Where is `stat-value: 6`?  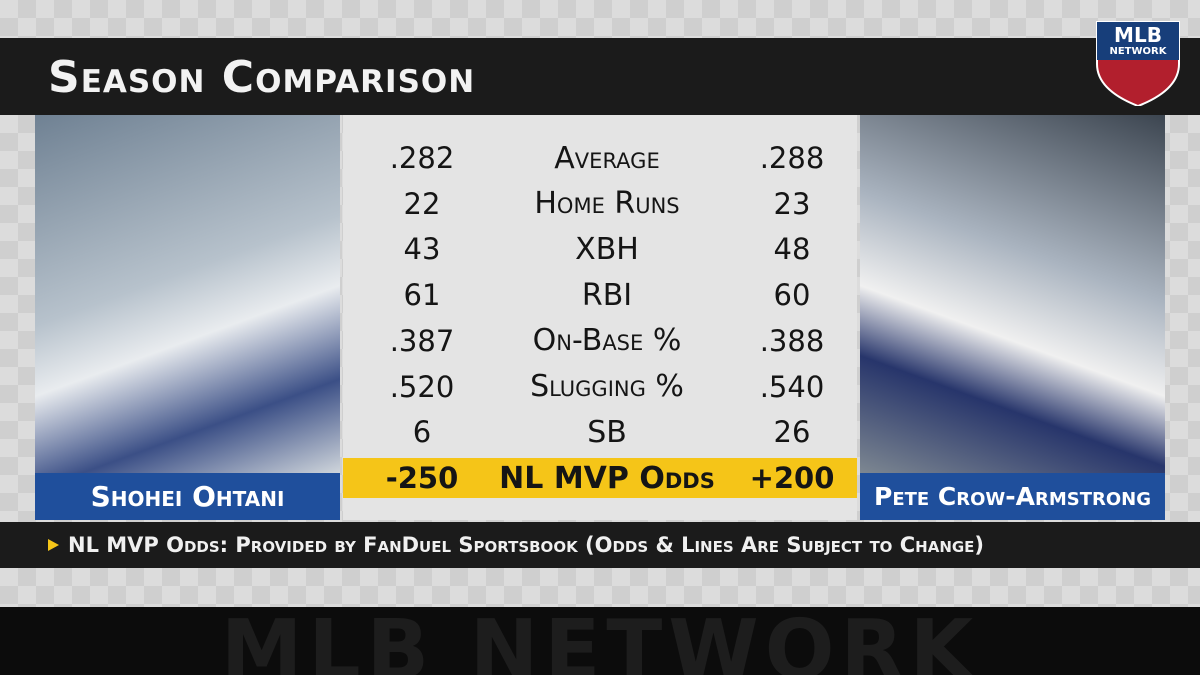 stat-value: 6 is located at coordinates (422, 432).